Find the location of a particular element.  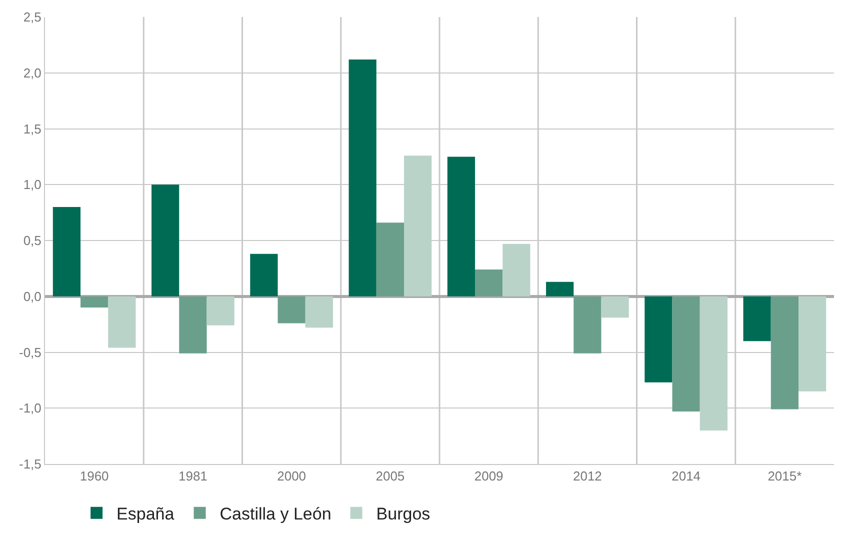

legend-label: Castilla y León is located at coordinates (276, 514).